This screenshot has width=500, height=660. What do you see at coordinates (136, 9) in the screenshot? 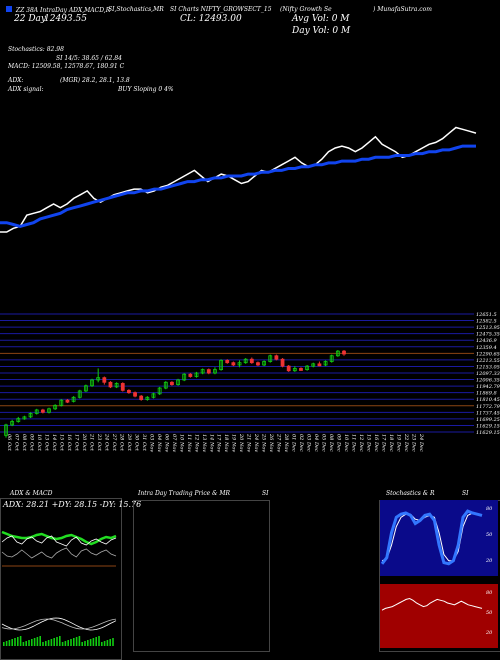
I see `header-title-mid: SI,Stochastics,MR` at bounding box center [136, 9].